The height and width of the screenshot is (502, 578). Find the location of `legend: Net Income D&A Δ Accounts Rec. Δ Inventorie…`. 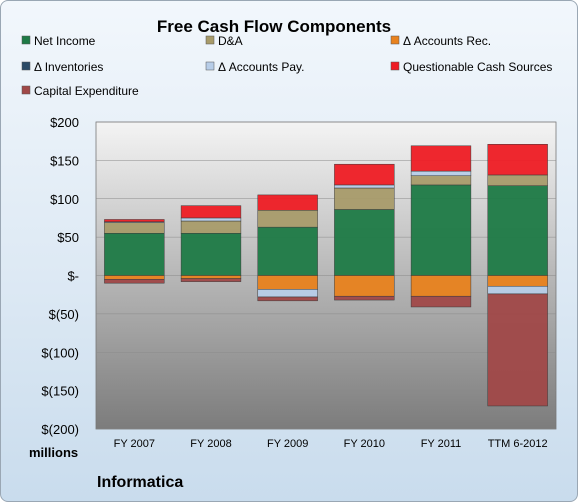

legend: Net Income D&A Δ Accounts Rec. Δ Inventorie… is located at coordinates (286, 66).